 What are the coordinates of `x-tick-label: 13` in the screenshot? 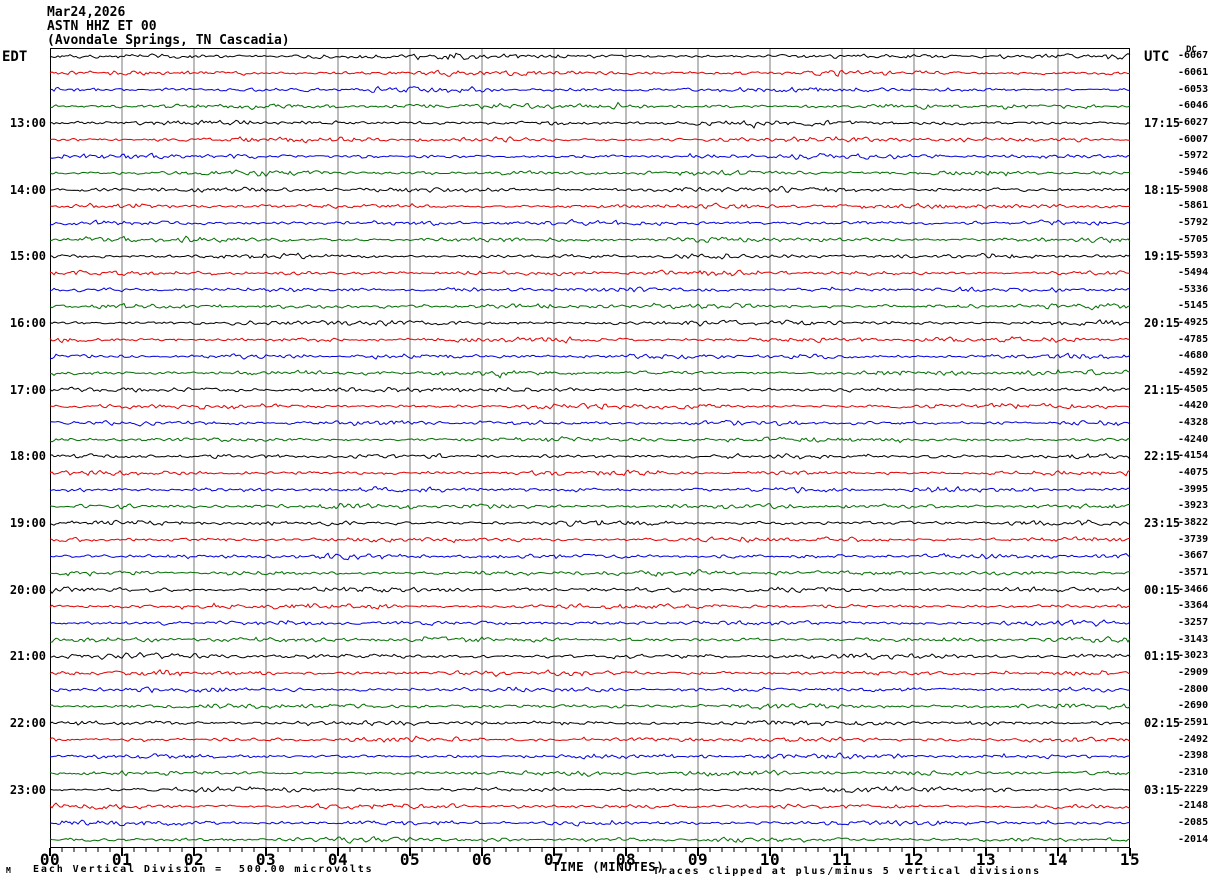 It's located at (986, 859).